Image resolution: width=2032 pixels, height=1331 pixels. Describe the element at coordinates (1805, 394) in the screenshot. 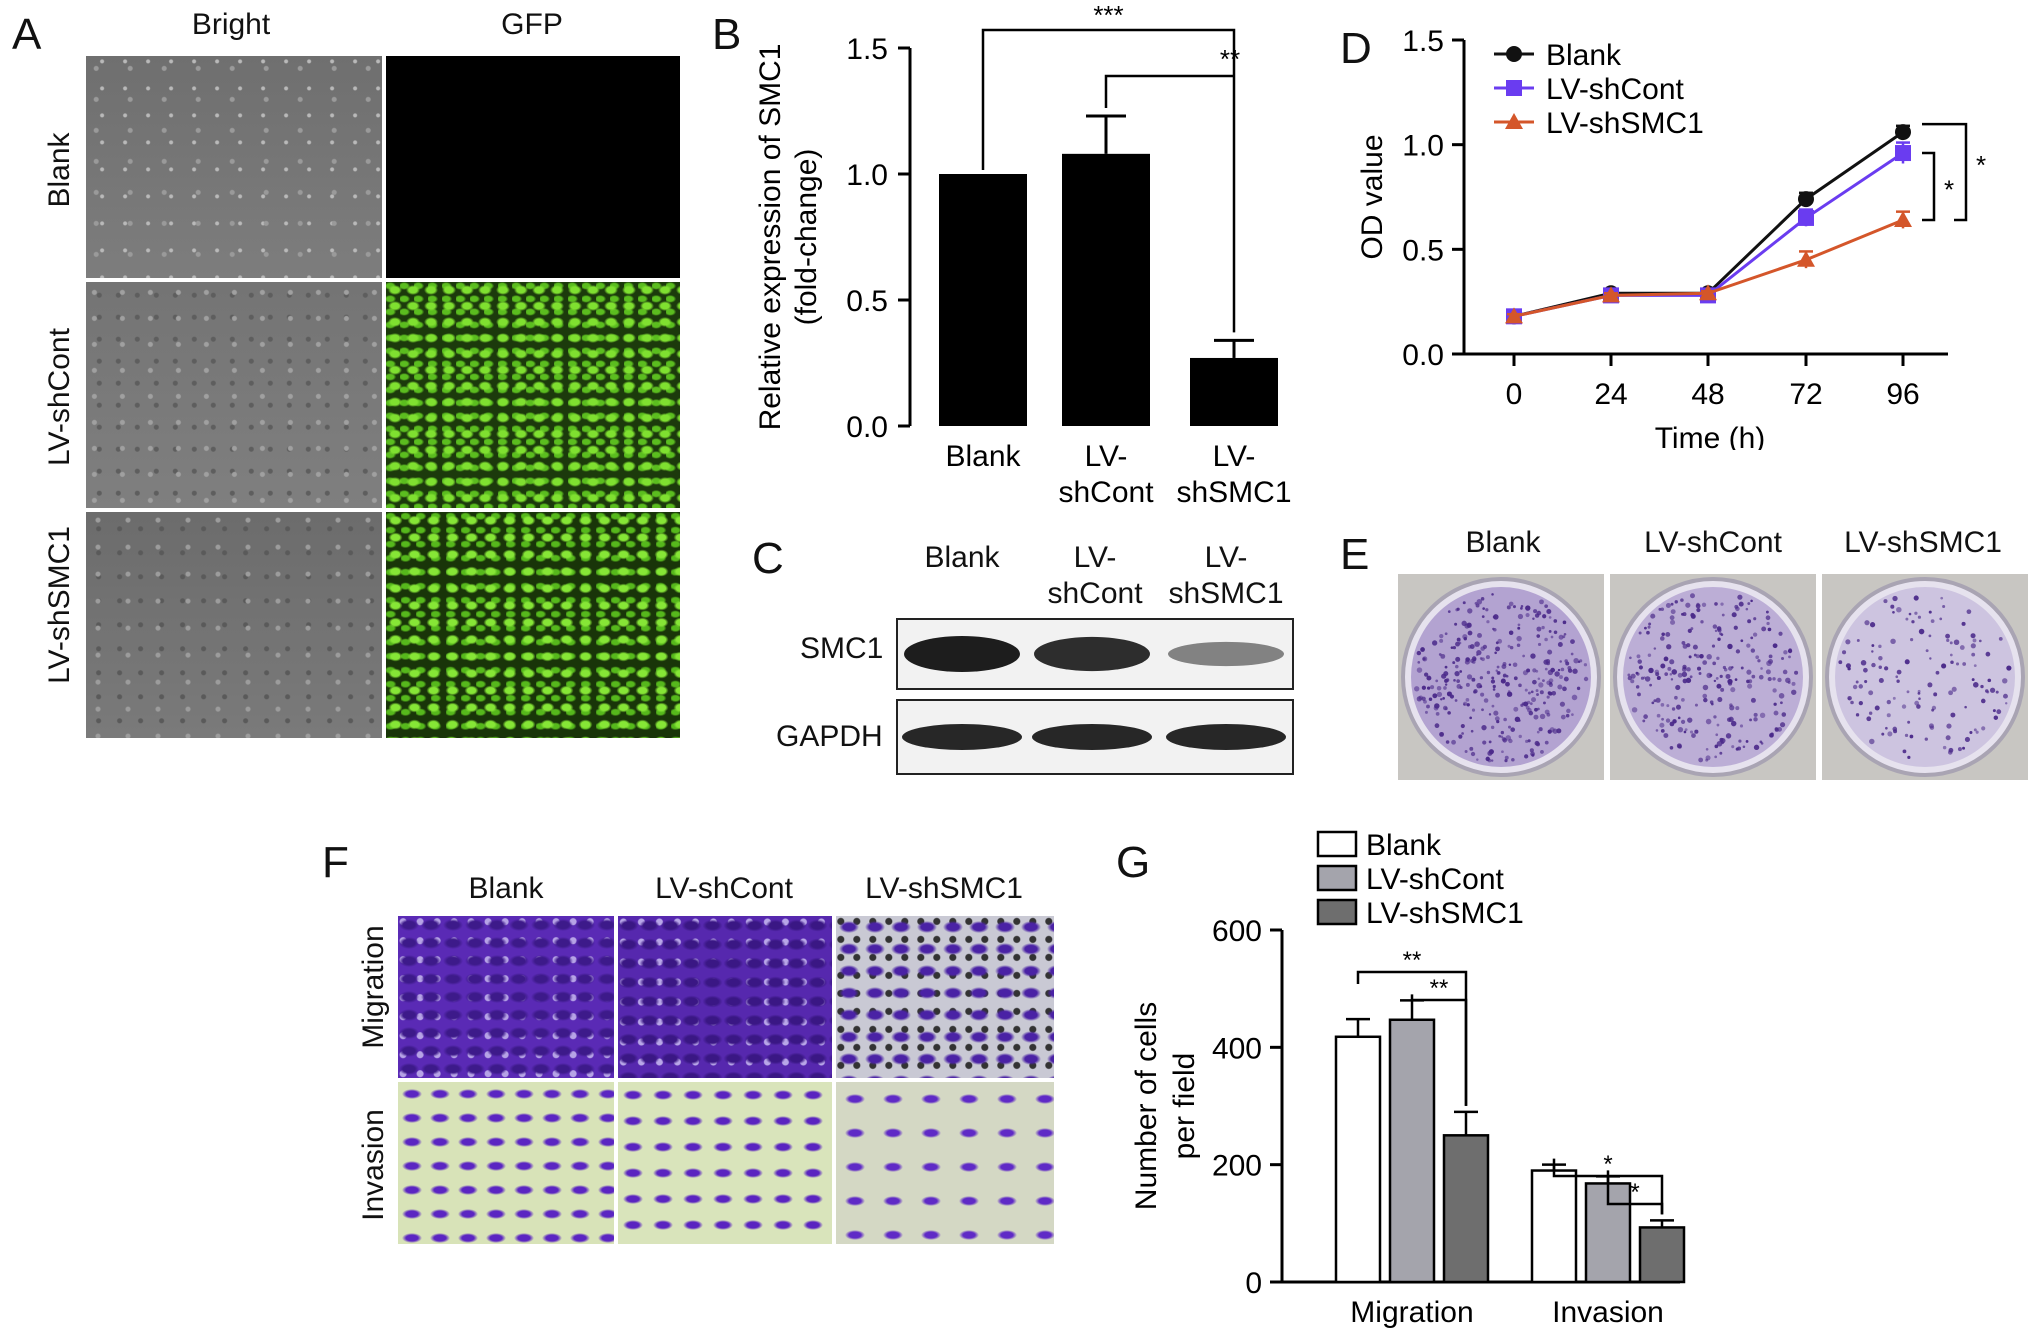

I see `d-x-tick-label: 72` at that location.